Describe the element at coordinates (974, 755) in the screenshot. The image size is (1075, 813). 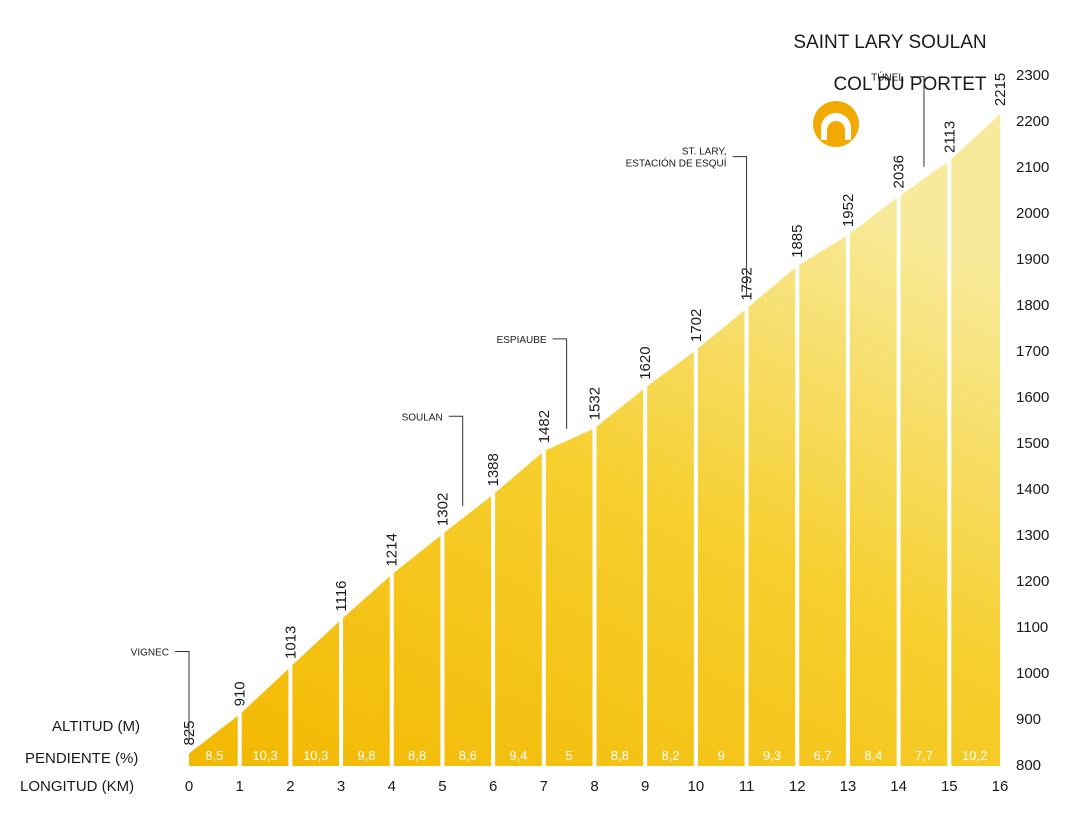
I see `gradient-label: 10,2` at that location.